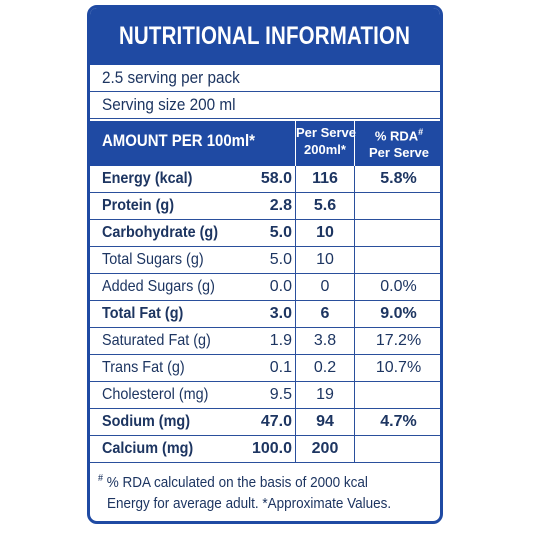  I want to click on rda-header-mark: #, so click(421, 132).